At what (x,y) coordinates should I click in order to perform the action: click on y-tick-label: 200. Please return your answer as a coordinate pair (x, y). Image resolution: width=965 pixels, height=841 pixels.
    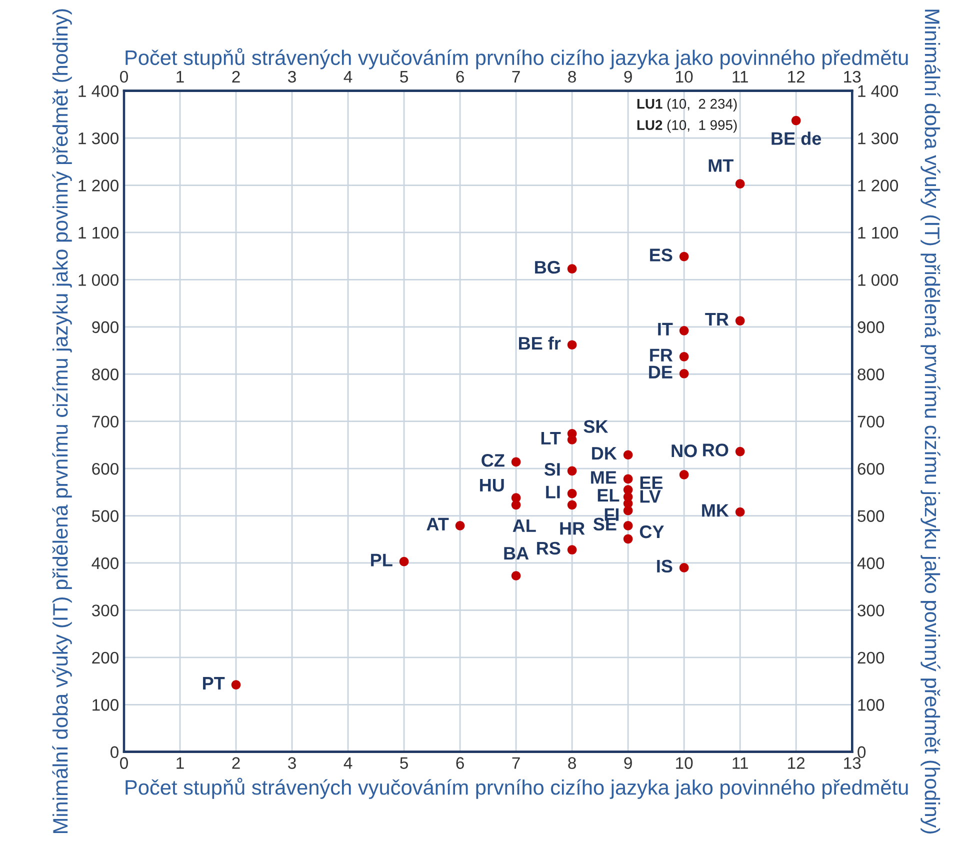
    Looking at the image, I should click on (105, 658).